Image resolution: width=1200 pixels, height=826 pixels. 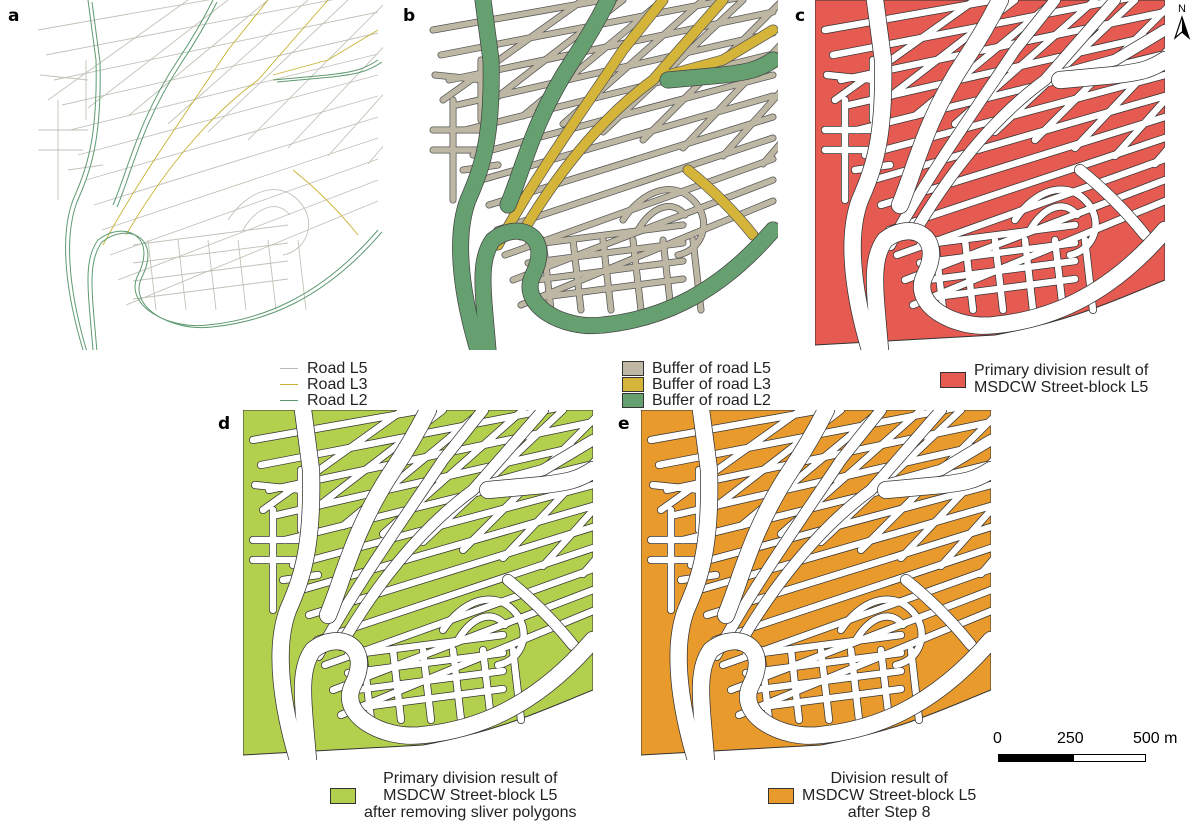 What do you see at coordinates (224, 424) in the screenshot?
I see `panel-label-d: d` at bounding box center [224, 424].